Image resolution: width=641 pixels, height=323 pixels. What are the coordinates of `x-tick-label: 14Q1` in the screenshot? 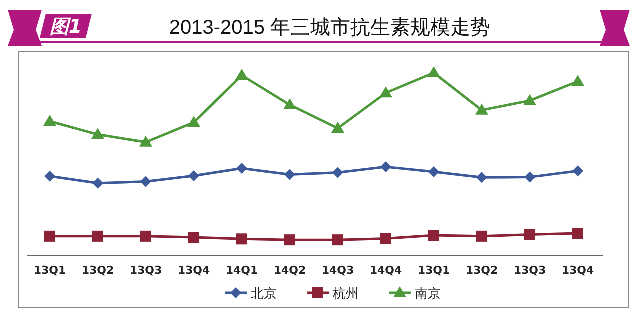 It's located at (242, 270).